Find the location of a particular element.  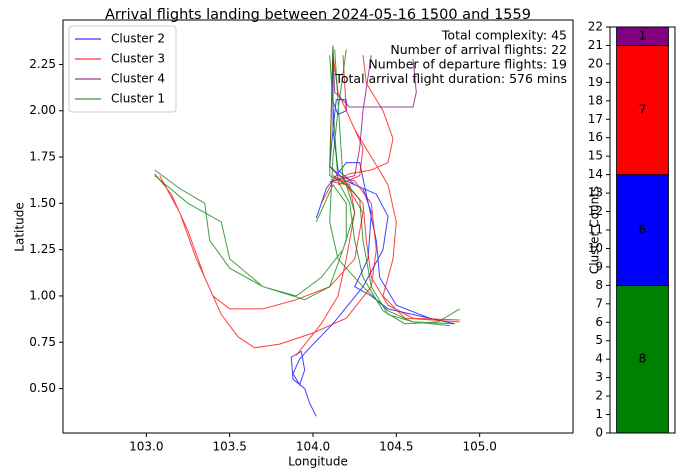

y-tick-label: 2 is located at coordinates (599, 396).